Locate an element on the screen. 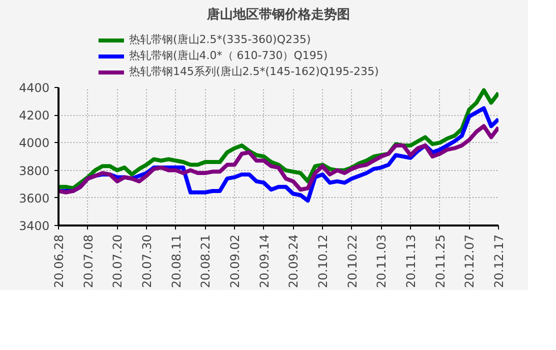 The height and width of the screenshot is (350, 556). x-tick-label: 20.08.11 is located at coordinates (176, 261).